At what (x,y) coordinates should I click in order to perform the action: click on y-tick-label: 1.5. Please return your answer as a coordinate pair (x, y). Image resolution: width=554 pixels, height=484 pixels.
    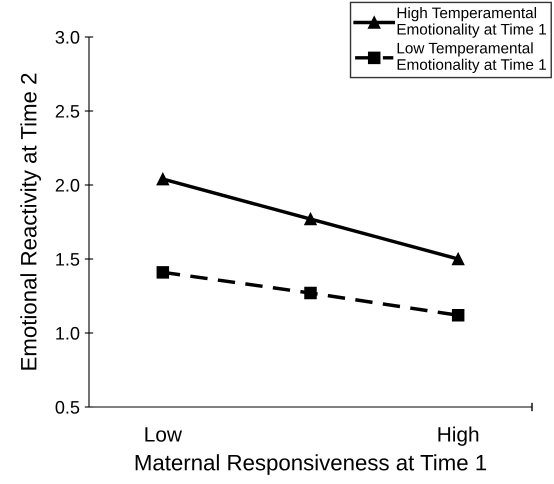
    Looking at the image, I should click on (68, 259).